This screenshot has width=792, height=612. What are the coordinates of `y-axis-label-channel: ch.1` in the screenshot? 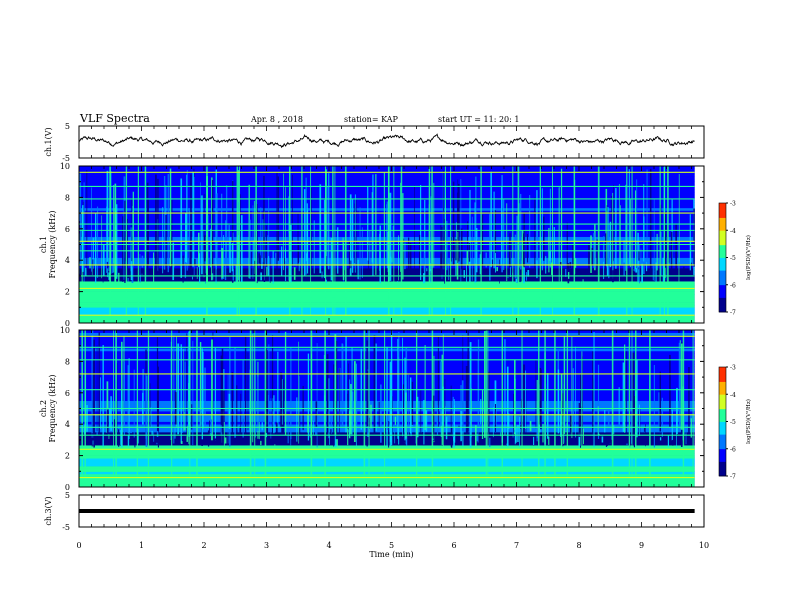 It's located at (43, 244).